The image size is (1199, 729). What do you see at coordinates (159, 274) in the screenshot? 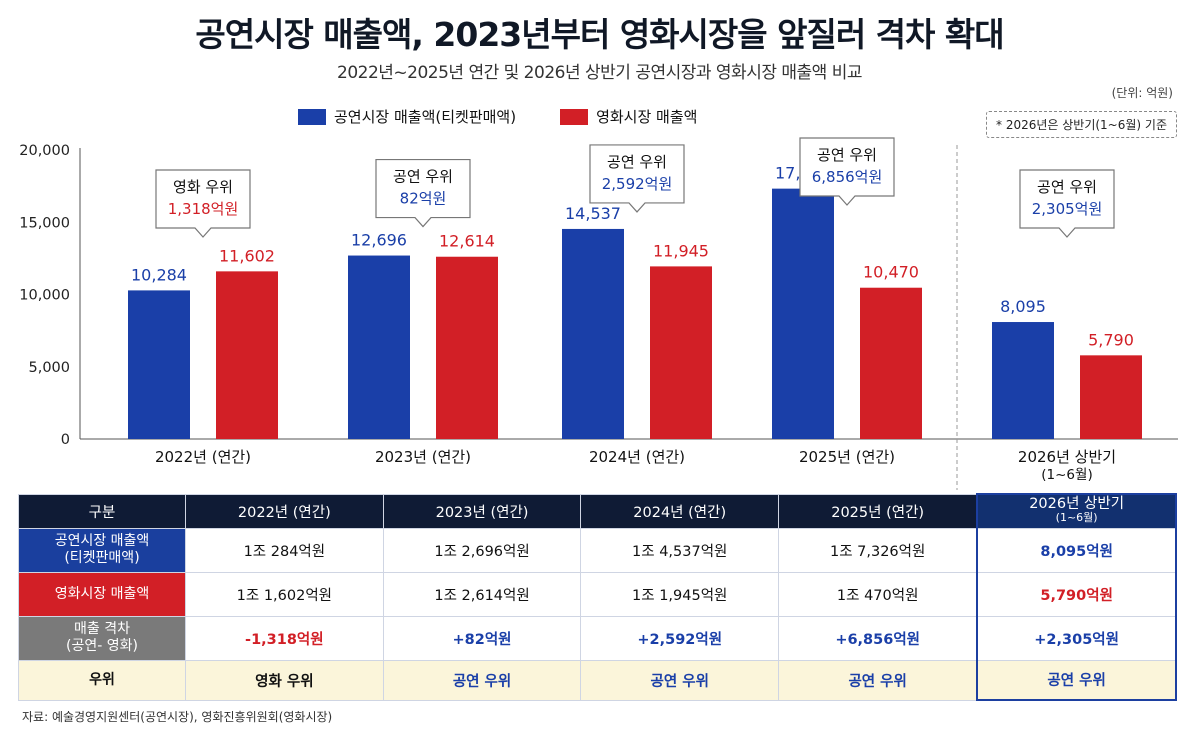
I see `data-label-performance: 10,284` at bounding box center [159, 274].